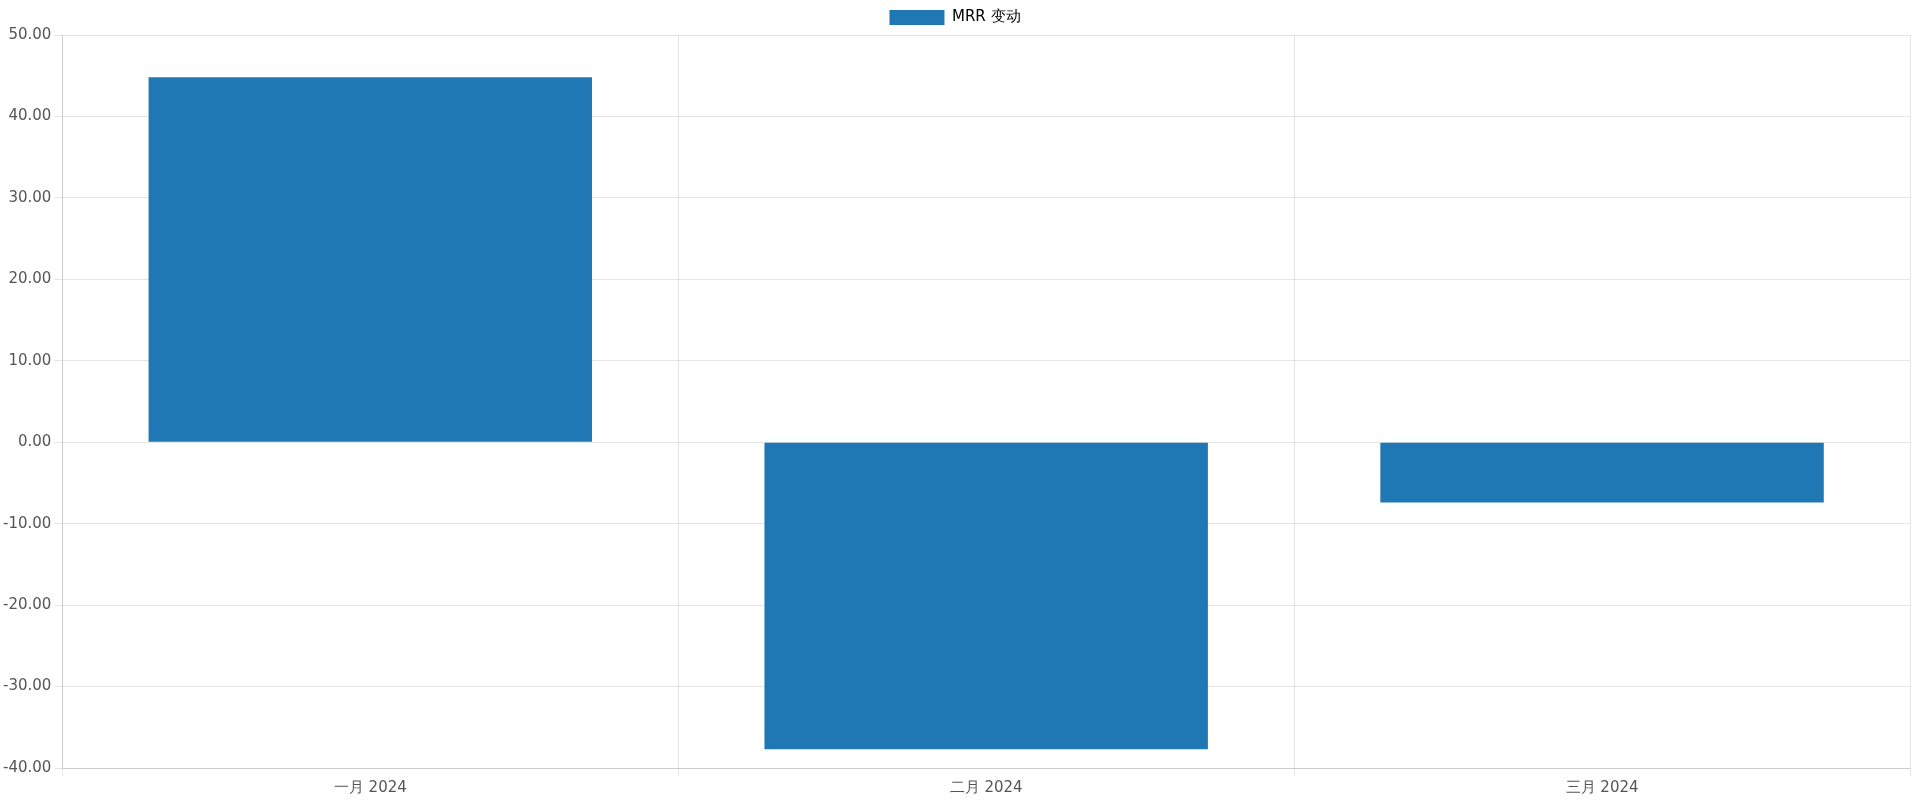 The image size is (1920, 800). What do you see at coordinates (986, 786) in the screenshot?
I see `x-tick-label: 二月 2024` at bounding box center [986, 786].